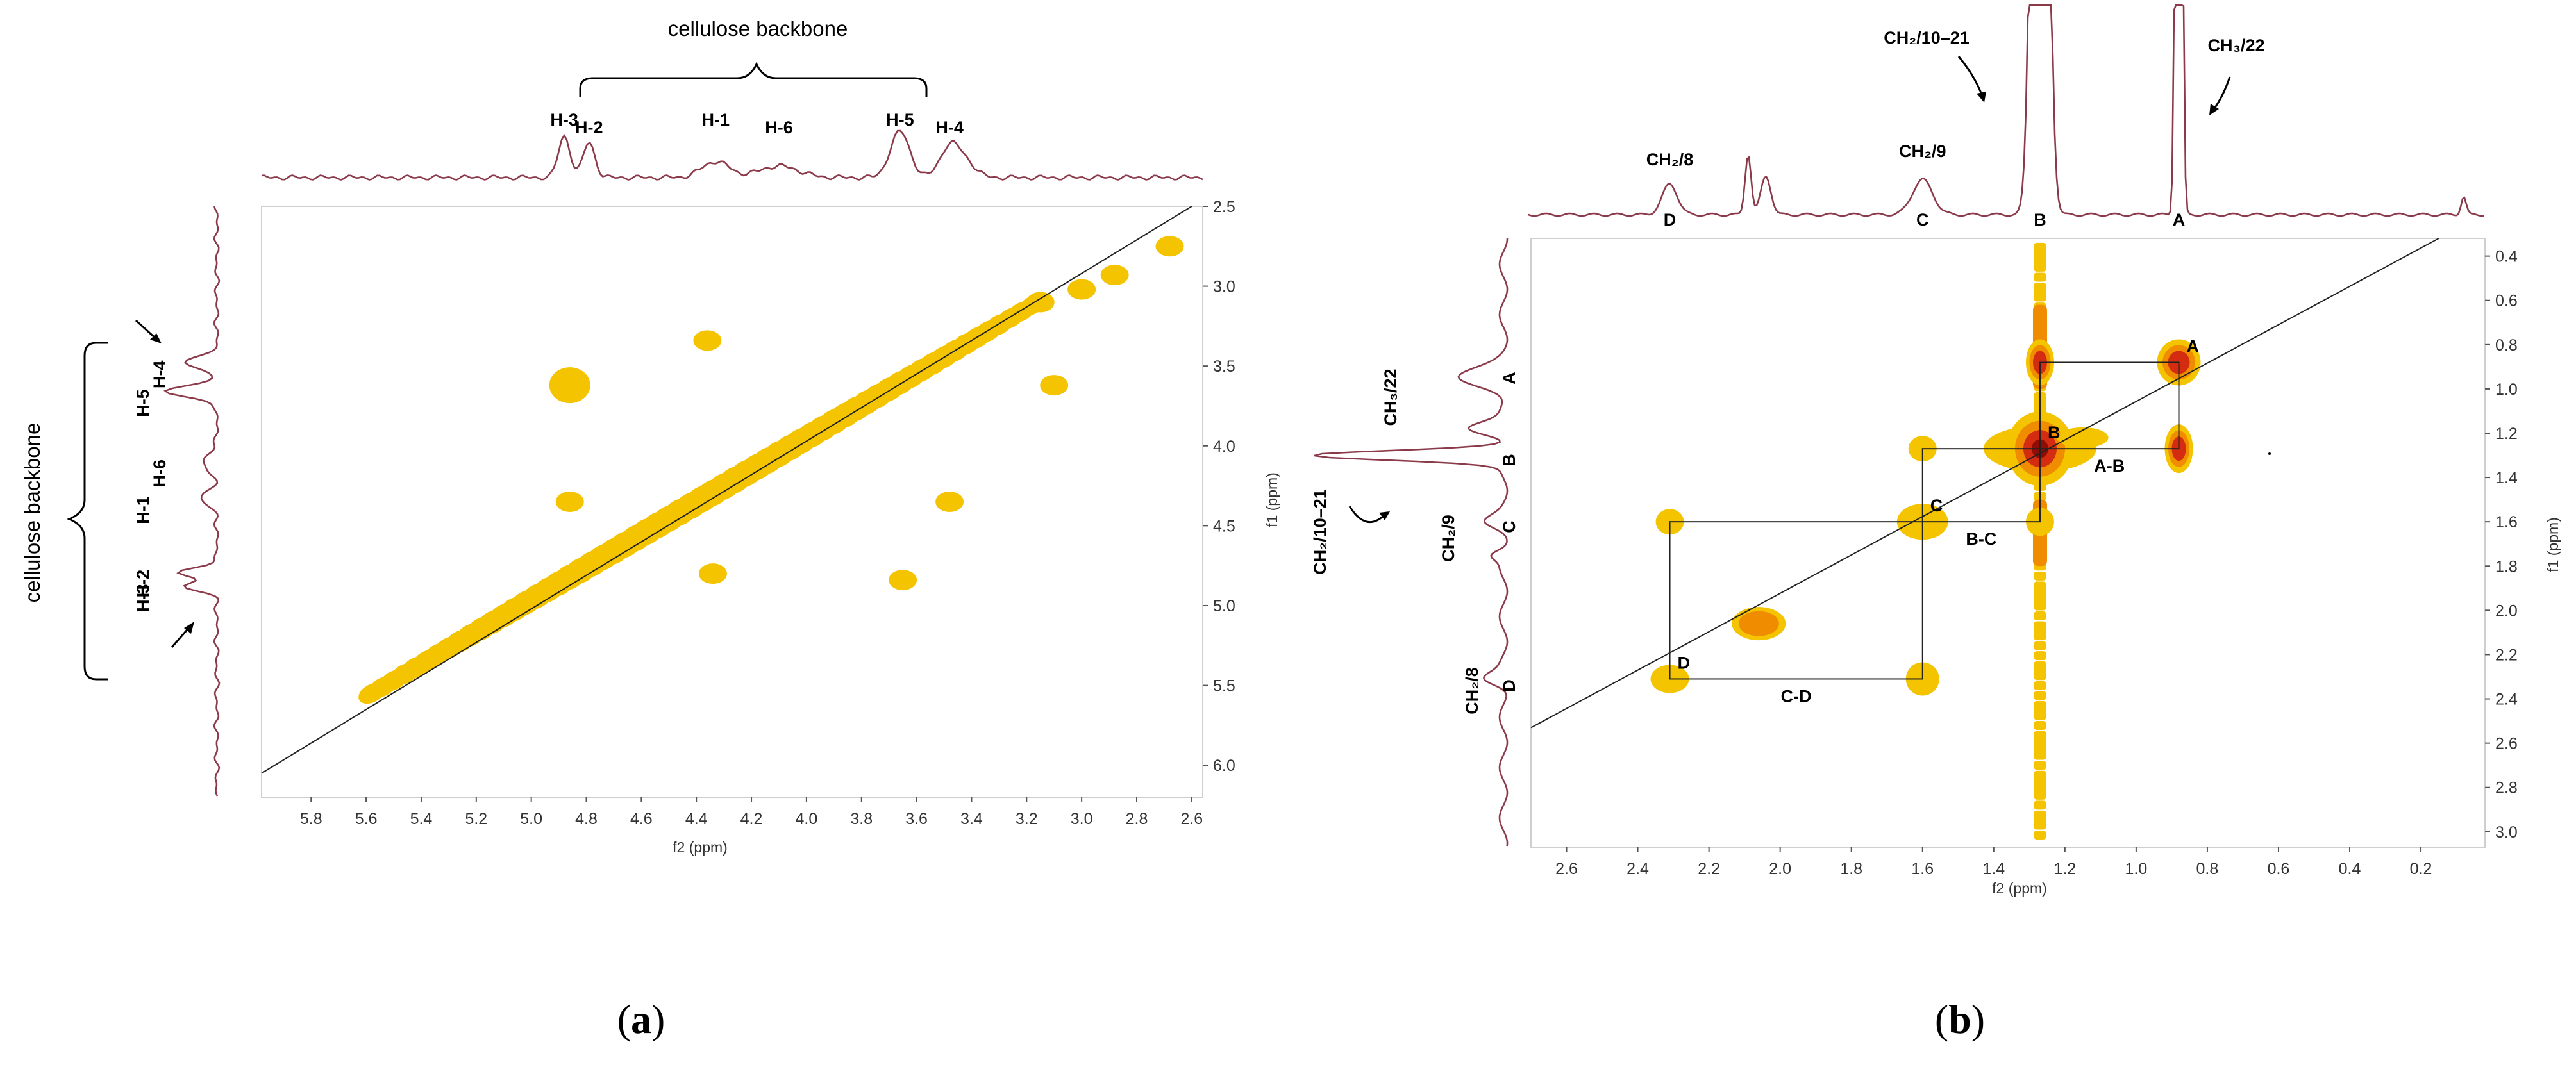 This screenshot has height=1067, width=2576. What do you see at coordinates (971, 819) in the screenshot?
I see `panel-a-x-tick-label: 3.4` at bounding box center [971, 819].